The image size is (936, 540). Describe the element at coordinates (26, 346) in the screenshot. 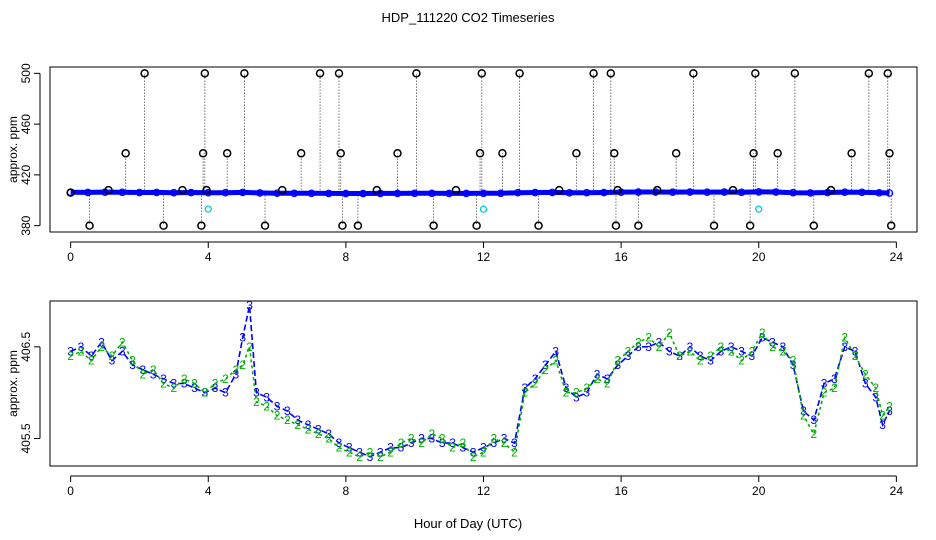

I see `y-tick-label: 406.5` at that location.